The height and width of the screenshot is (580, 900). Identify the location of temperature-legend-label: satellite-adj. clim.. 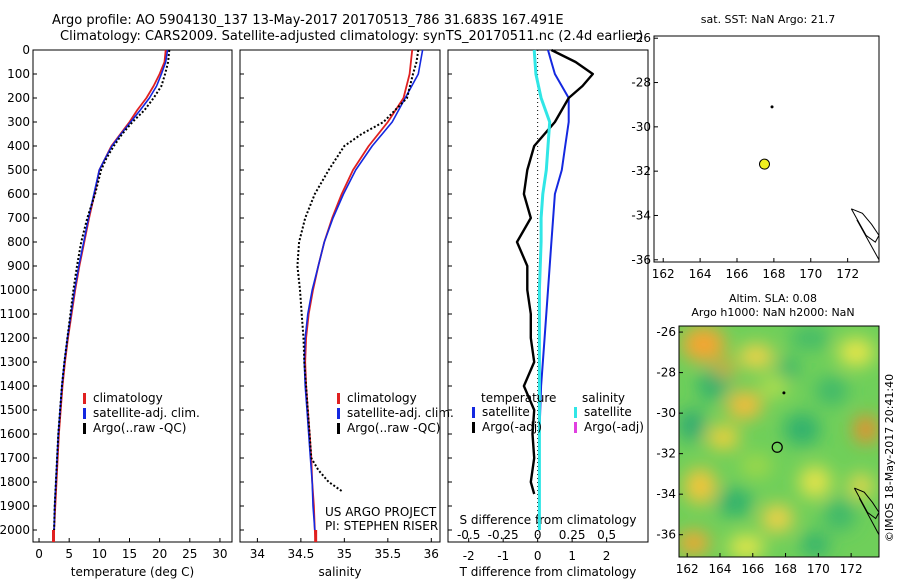
(146, 413).